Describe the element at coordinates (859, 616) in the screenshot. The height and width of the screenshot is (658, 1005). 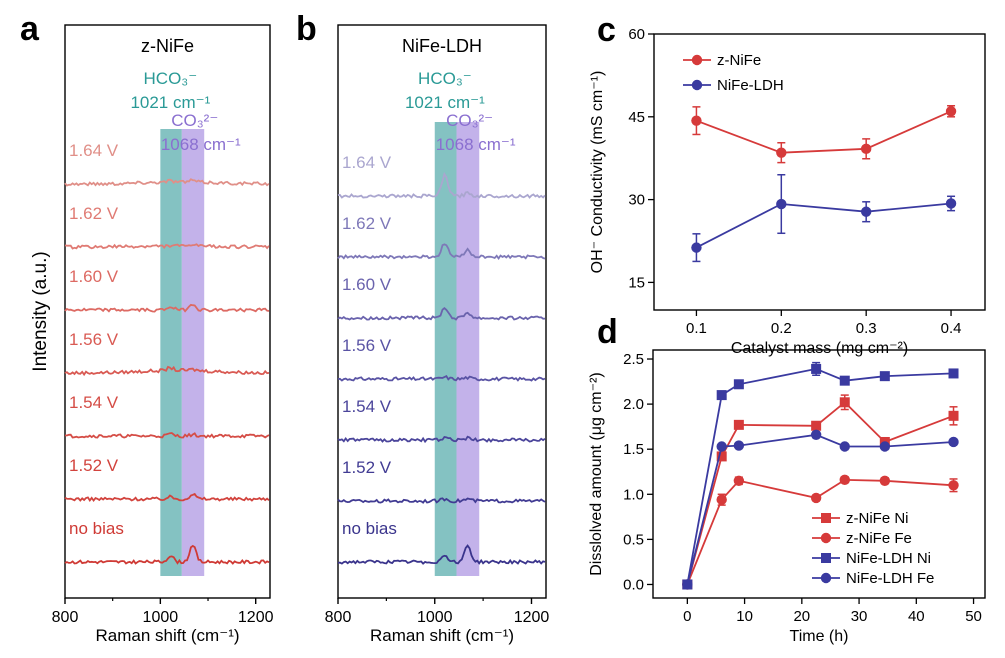
I see `x-tick-label: 30` at that location.